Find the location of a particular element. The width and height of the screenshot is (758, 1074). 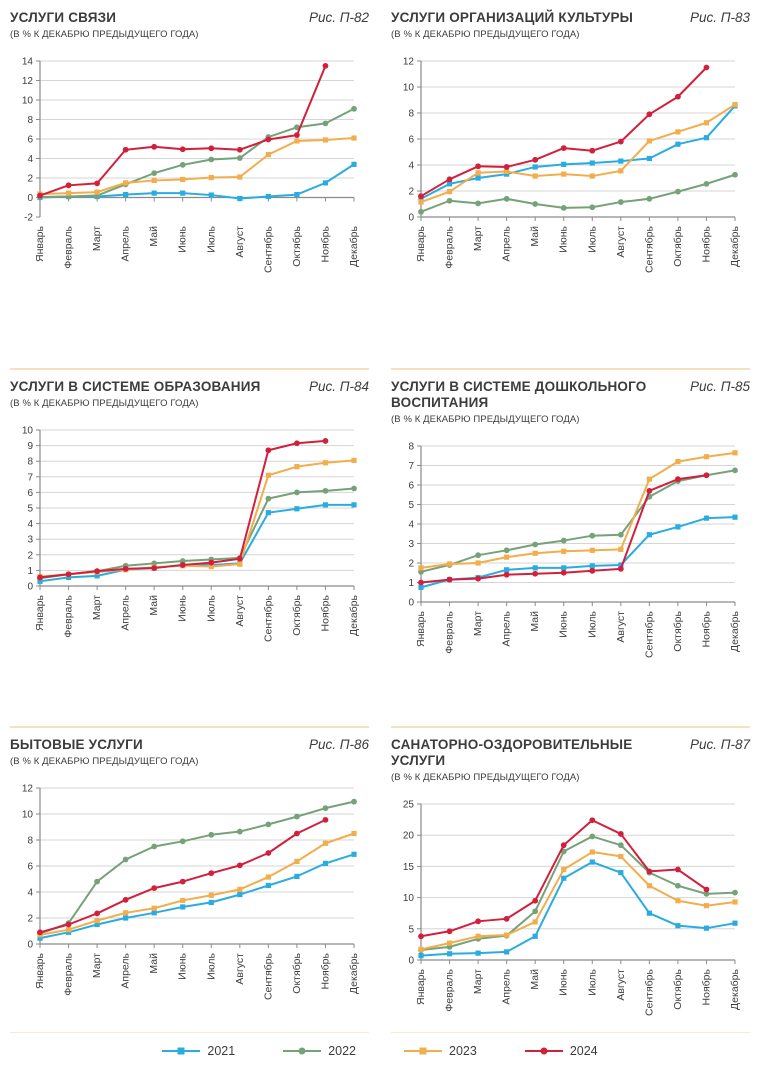

legend-item-2024: 2024 is located at coordinates (561, 1051).